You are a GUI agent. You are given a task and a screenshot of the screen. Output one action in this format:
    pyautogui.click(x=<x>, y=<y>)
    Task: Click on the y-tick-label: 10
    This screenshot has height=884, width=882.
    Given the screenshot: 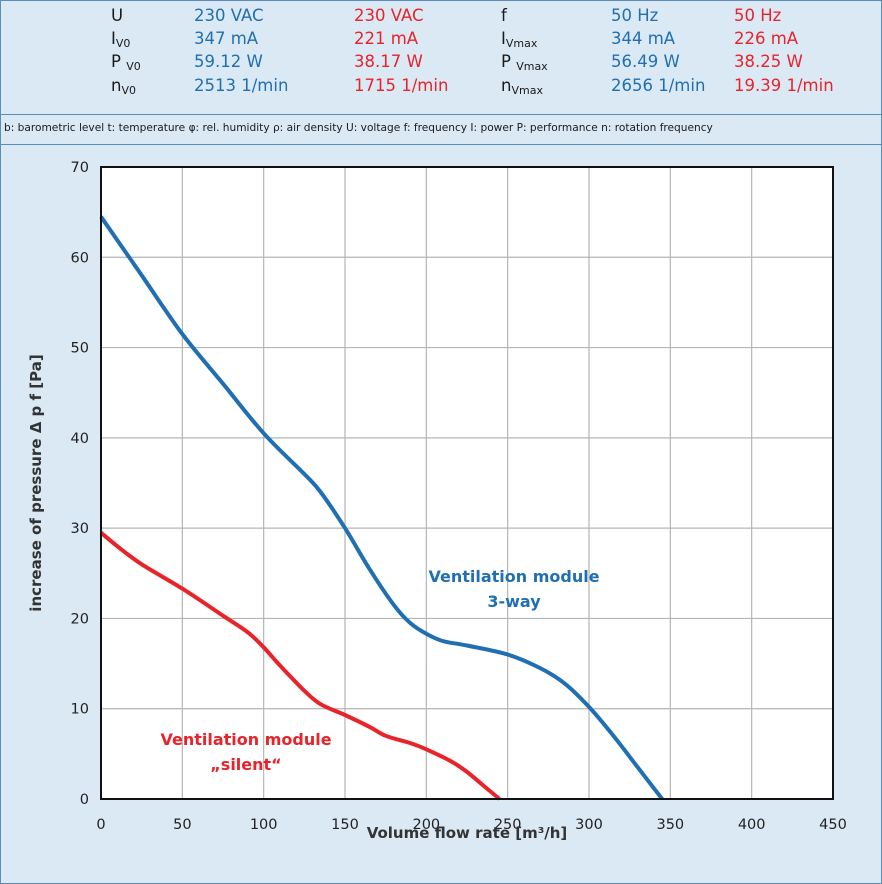 What is the action you would take?
    pyautogui.click(x=80, y=710)
    